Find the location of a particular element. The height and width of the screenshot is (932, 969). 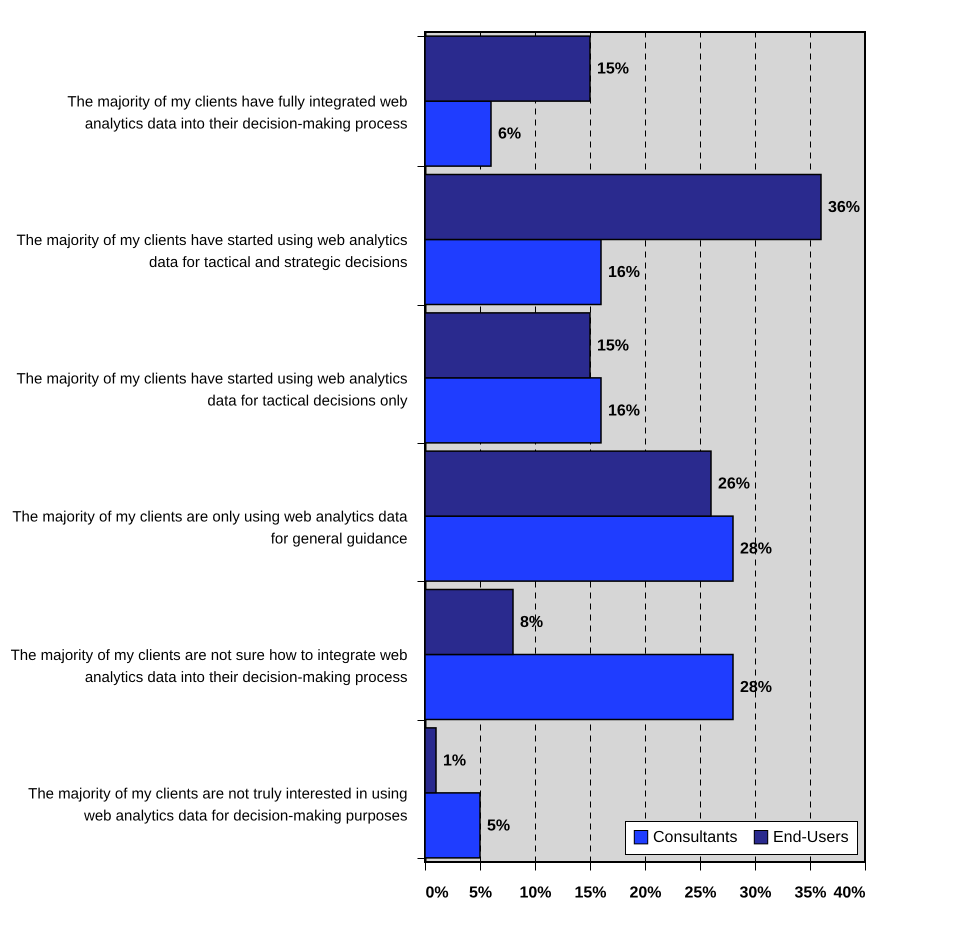

x-tick-label: 0% is located at coordinates (437, 893).